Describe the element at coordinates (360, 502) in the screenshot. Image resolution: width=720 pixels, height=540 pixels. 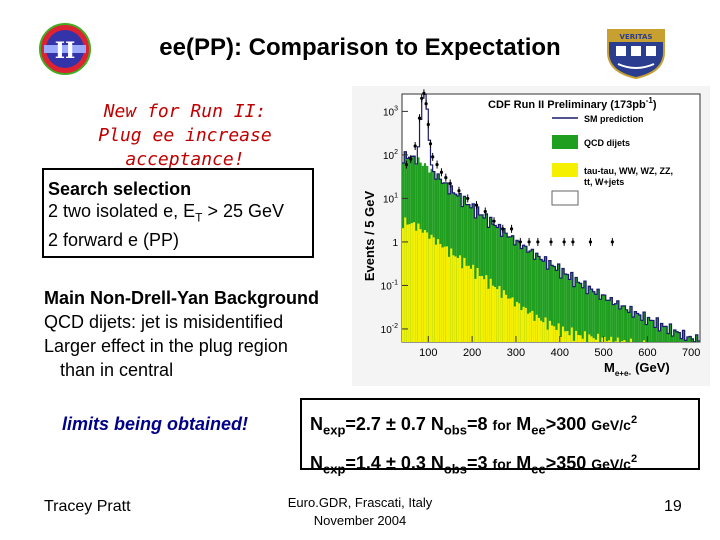
I see `venue: Euro.GDR, Frascati, Italy` at that location.